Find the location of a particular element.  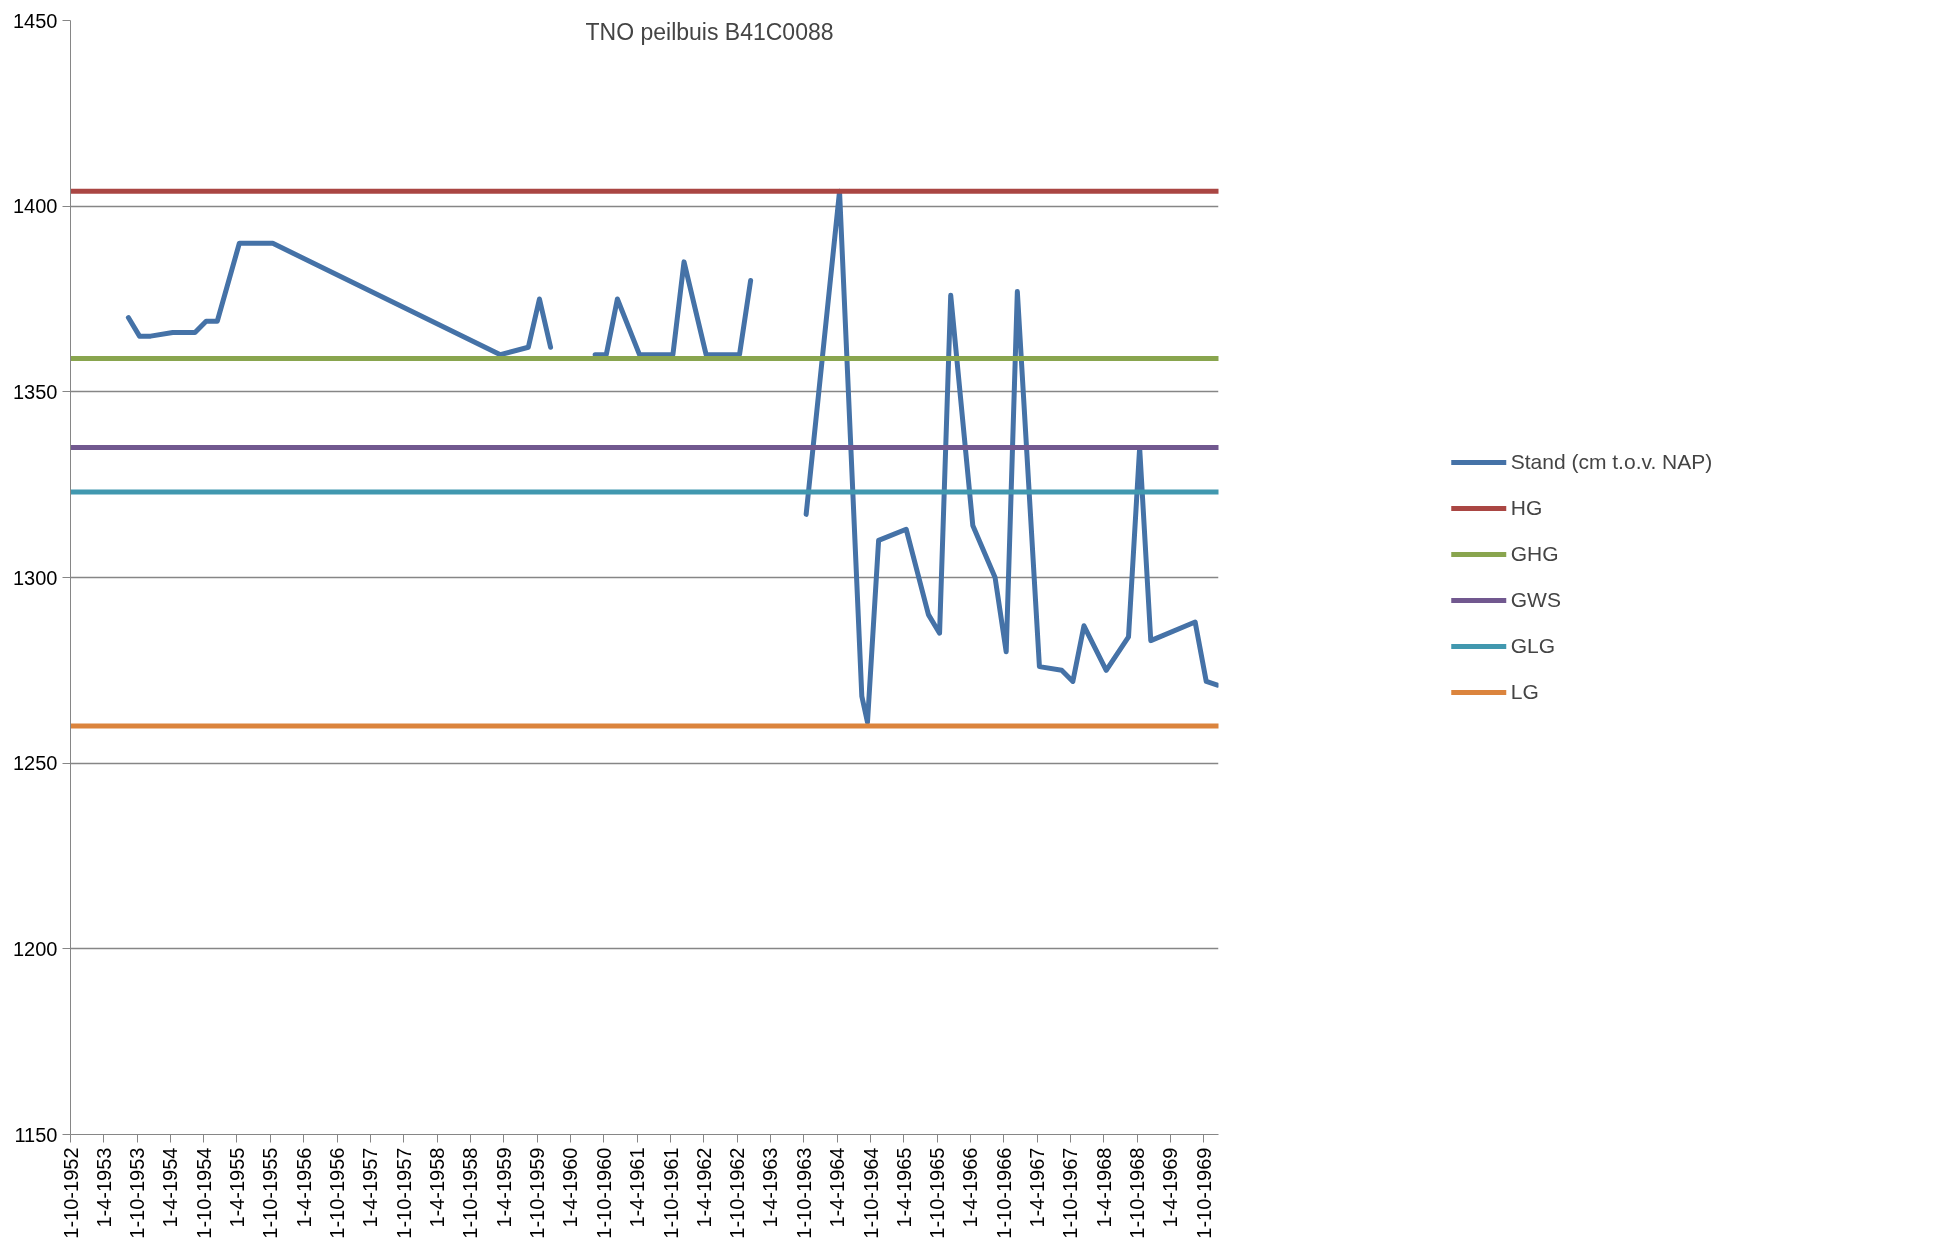

x-tick-label: 1-4-1955 is located at coordinates (236, 1187).